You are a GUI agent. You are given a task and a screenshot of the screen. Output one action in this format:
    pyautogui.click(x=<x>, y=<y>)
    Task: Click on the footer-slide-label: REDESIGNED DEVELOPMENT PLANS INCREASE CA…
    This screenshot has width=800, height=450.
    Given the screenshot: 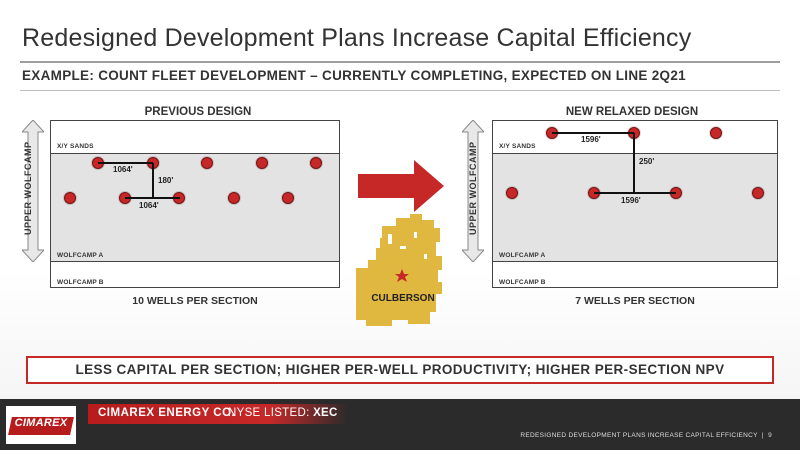 What is the action you would take?
    pyautogui.click(x=646, y=435)
    